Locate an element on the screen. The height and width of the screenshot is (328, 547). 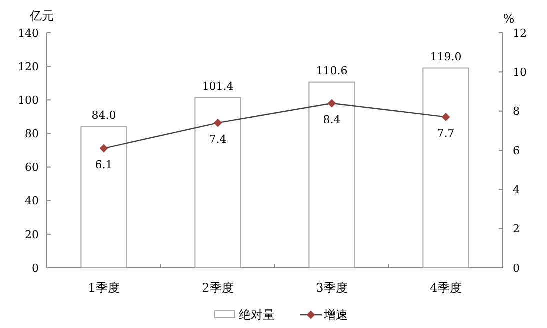
y2-tick-label: 8 is located at coordinates (516, 111).